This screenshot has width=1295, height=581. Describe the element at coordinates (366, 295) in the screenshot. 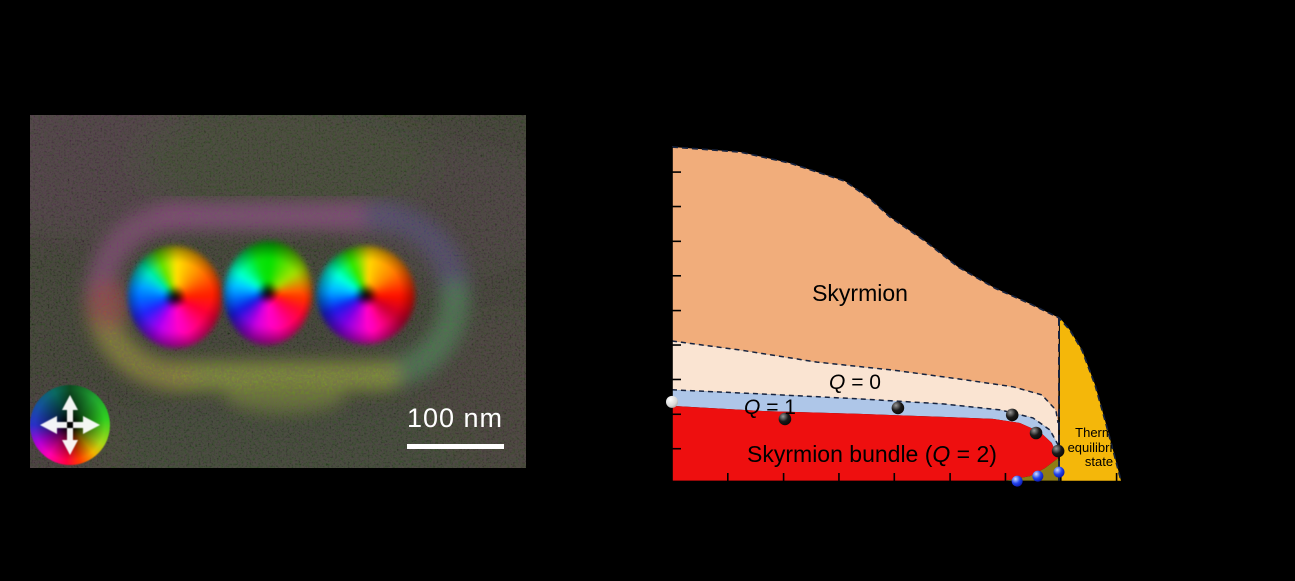

I see `skyrmion-blob-right` at that location.